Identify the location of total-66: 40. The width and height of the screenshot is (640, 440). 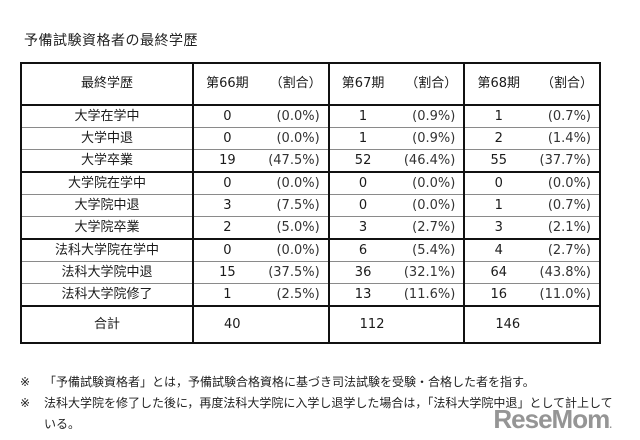
(227, 324).